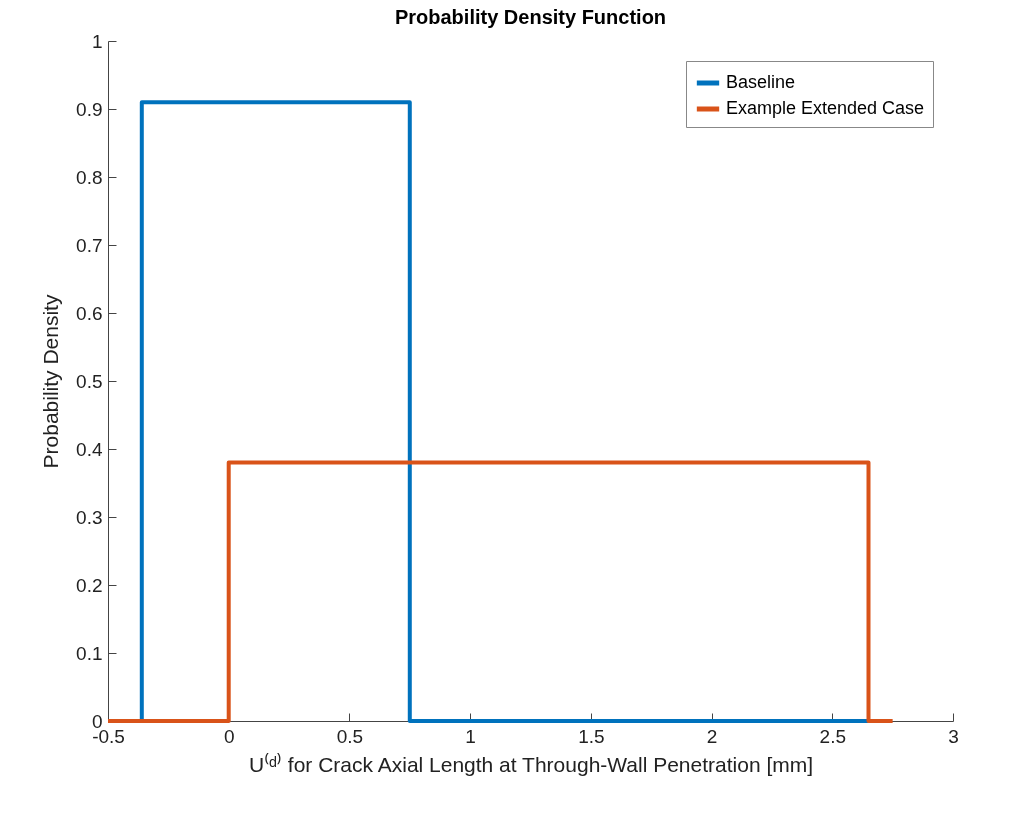 The width and height of the screenshot is (1019, 825). Describe the element at coordinates (825, 108) in the screenshot. I see `legend-label: Example Extended Case` at that location.